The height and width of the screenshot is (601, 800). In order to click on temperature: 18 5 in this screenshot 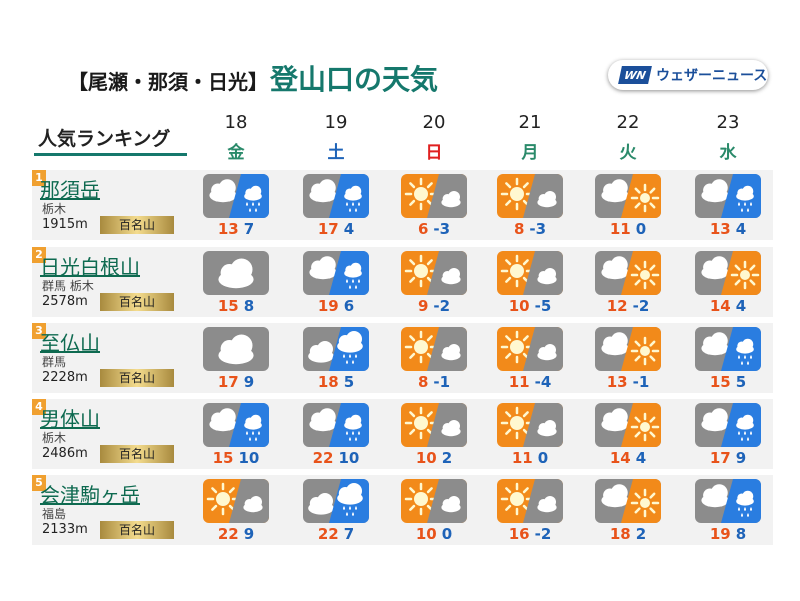, I will do `click(336, 382)`.